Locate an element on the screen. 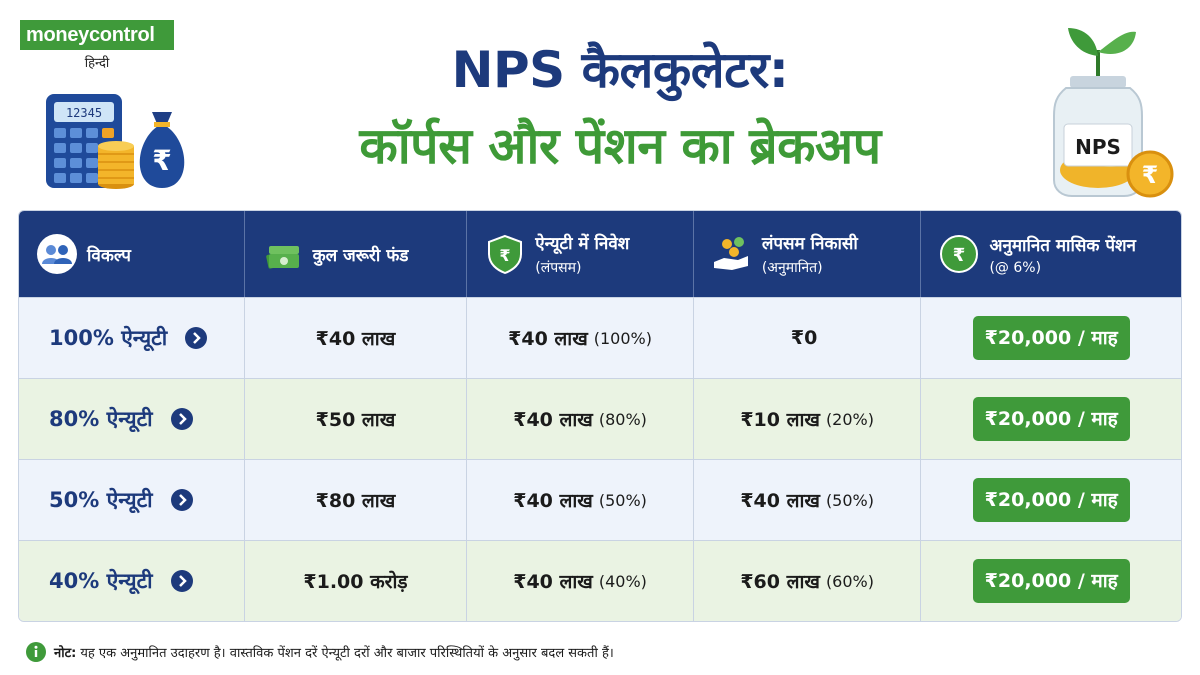 This screenshot has width=1200, height=675. info-icon is located at coordinates (36, 652).